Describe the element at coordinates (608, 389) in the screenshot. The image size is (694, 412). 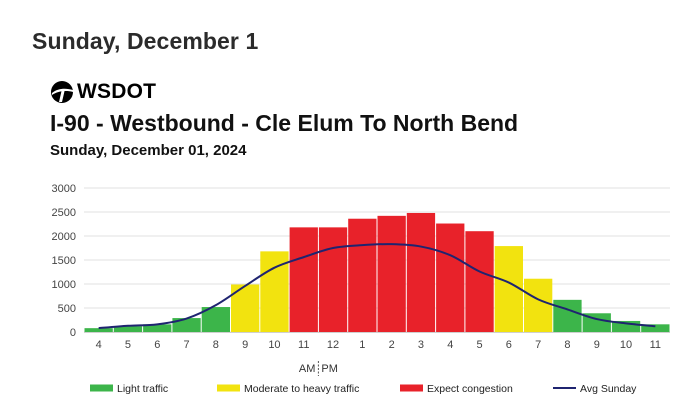
I see `legend-label-avg: Avg Sunday` at that location.